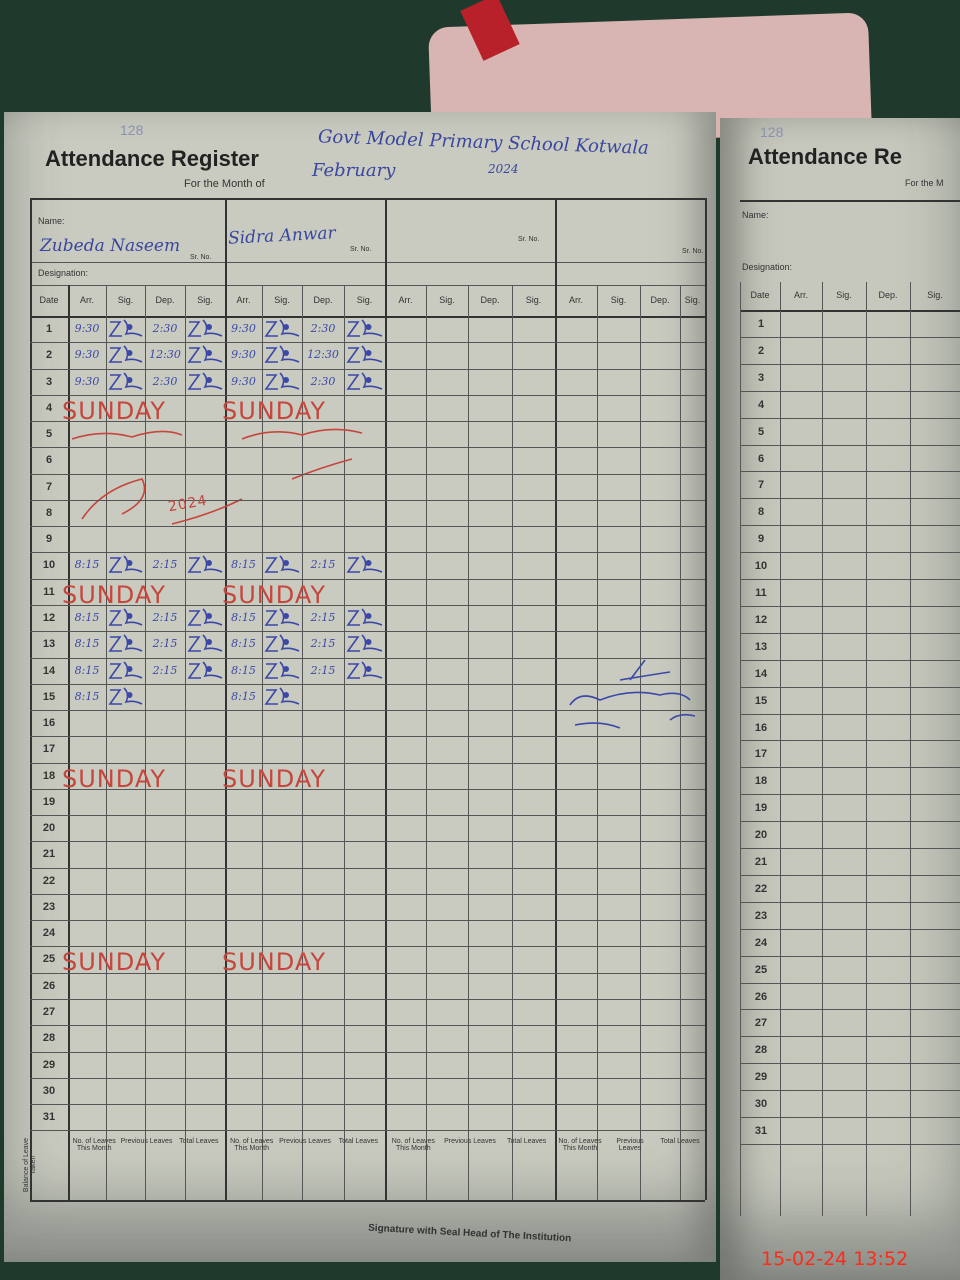 The width and height of the screenshot is (960, 1280). I want to click on time-entry: 12:30, so click(323, 355).